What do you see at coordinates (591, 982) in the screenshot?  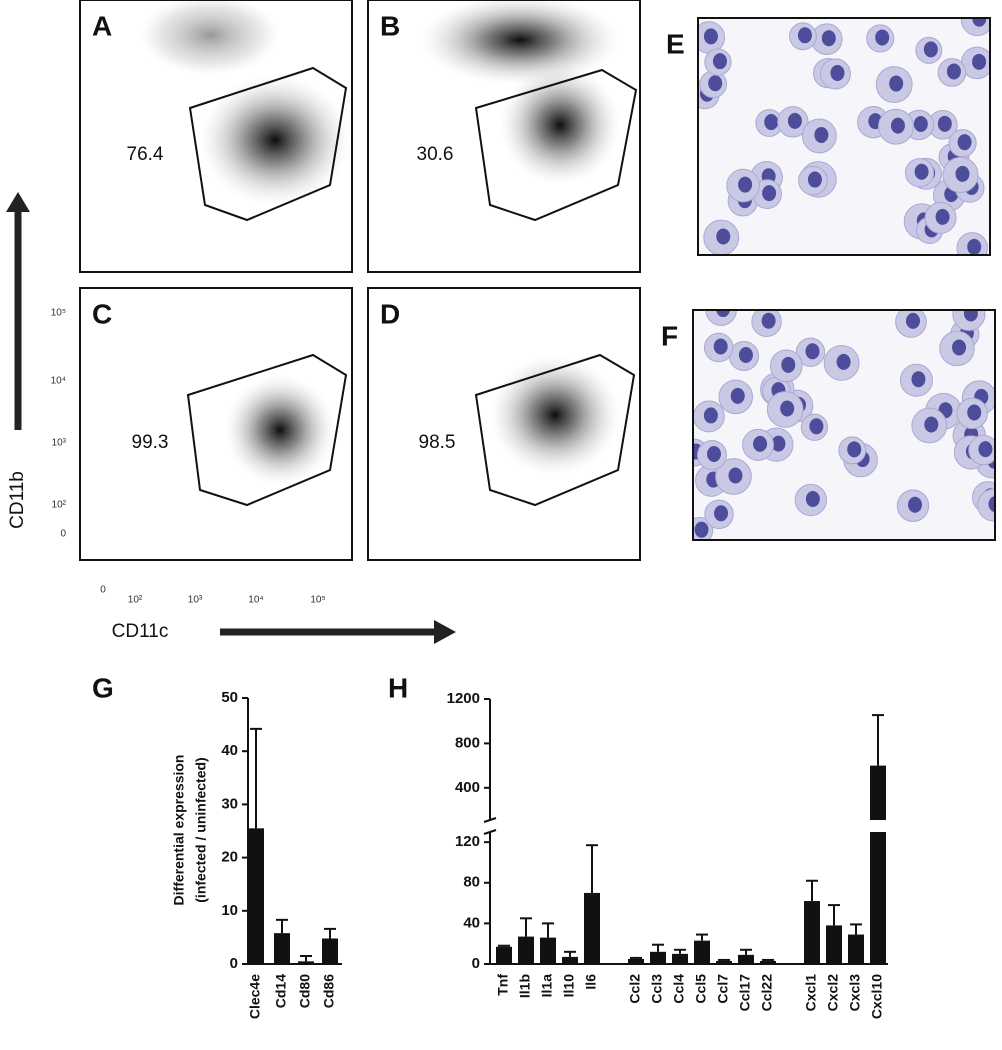 I see `x-tick-label: Il6` at bounding box center [591, 982].